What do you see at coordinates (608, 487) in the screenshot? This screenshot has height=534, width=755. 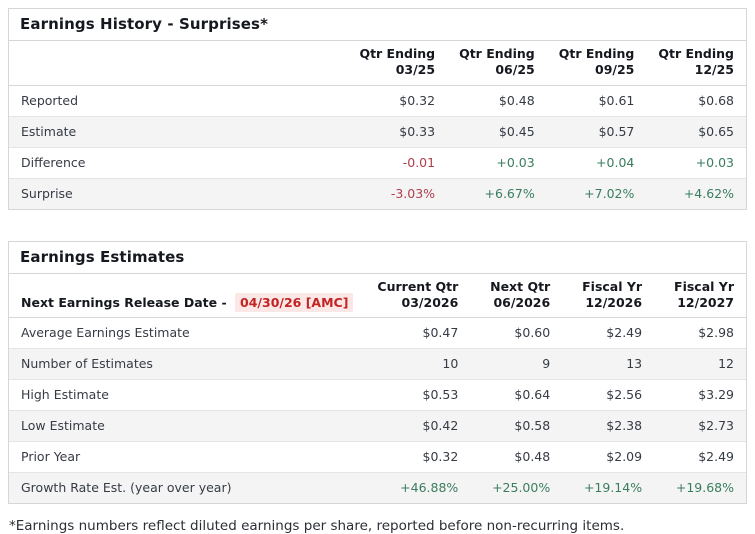 I see `cell-value: +19.14%` at bounding box center [608, 487].